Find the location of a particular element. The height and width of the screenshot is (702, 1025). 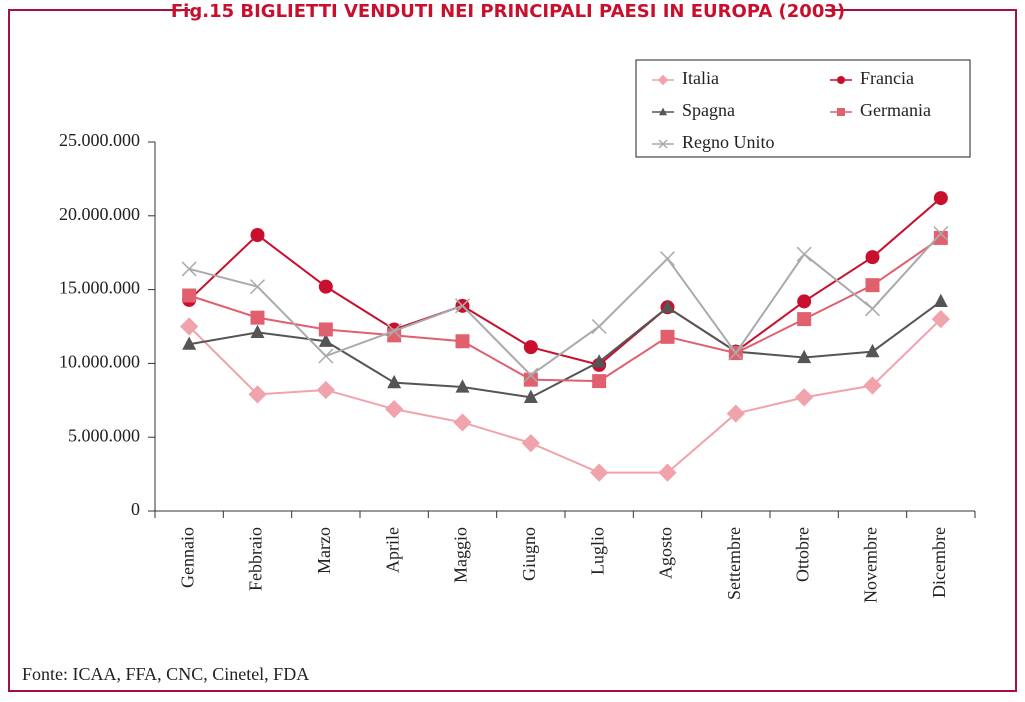

x-tick-label: Luglio is located at coordinates (597, 551).